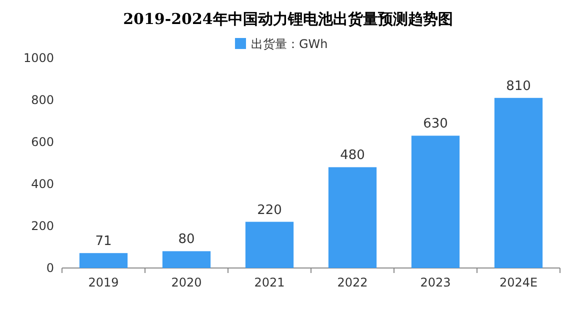  Describe the element at coordinates (269, 283) in the screenshot. I see `x-tick-label: 2021` at that location.